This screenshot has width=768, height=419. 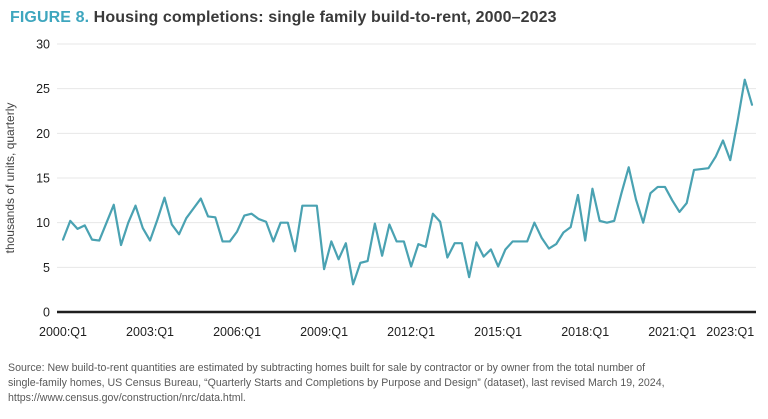 What do you see at coordinates (46, 313) in the screenshot?
I see `y-tick-label: 0` at bounding box center [46, 313].